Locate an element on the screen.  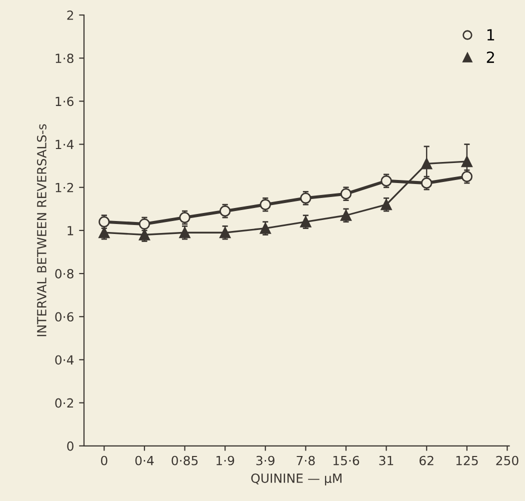
x-tick-label: 7·8 is located at coordinates (305, 461).